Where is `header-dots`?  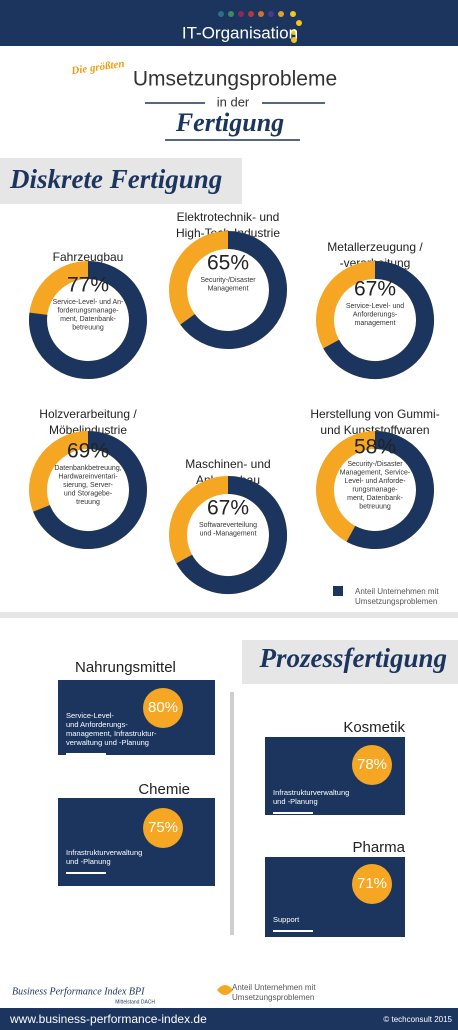 header-dots is located at coordinates (260, 27).